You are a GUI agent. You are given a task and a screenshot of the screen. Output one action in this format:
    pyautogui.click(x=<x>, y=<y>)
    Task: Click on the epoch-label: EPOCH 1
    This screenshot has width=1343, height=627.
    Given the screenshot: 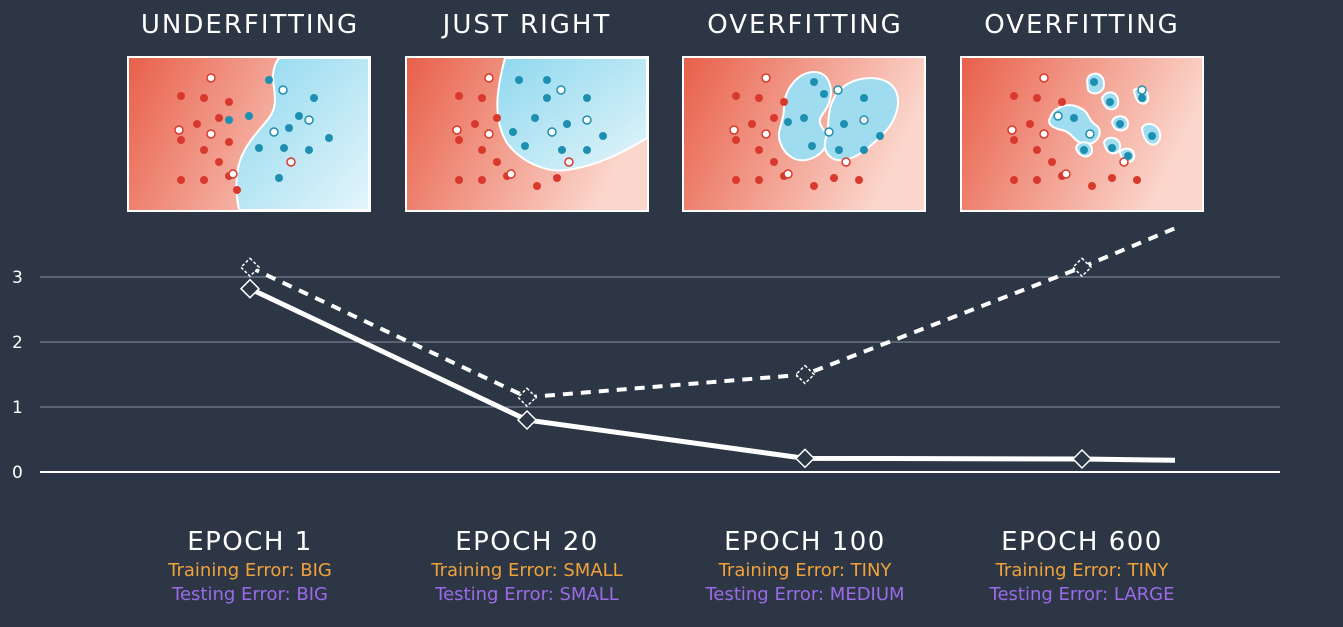 What is the action you would take?
    pyautogui.click(x=250, y=542)
    